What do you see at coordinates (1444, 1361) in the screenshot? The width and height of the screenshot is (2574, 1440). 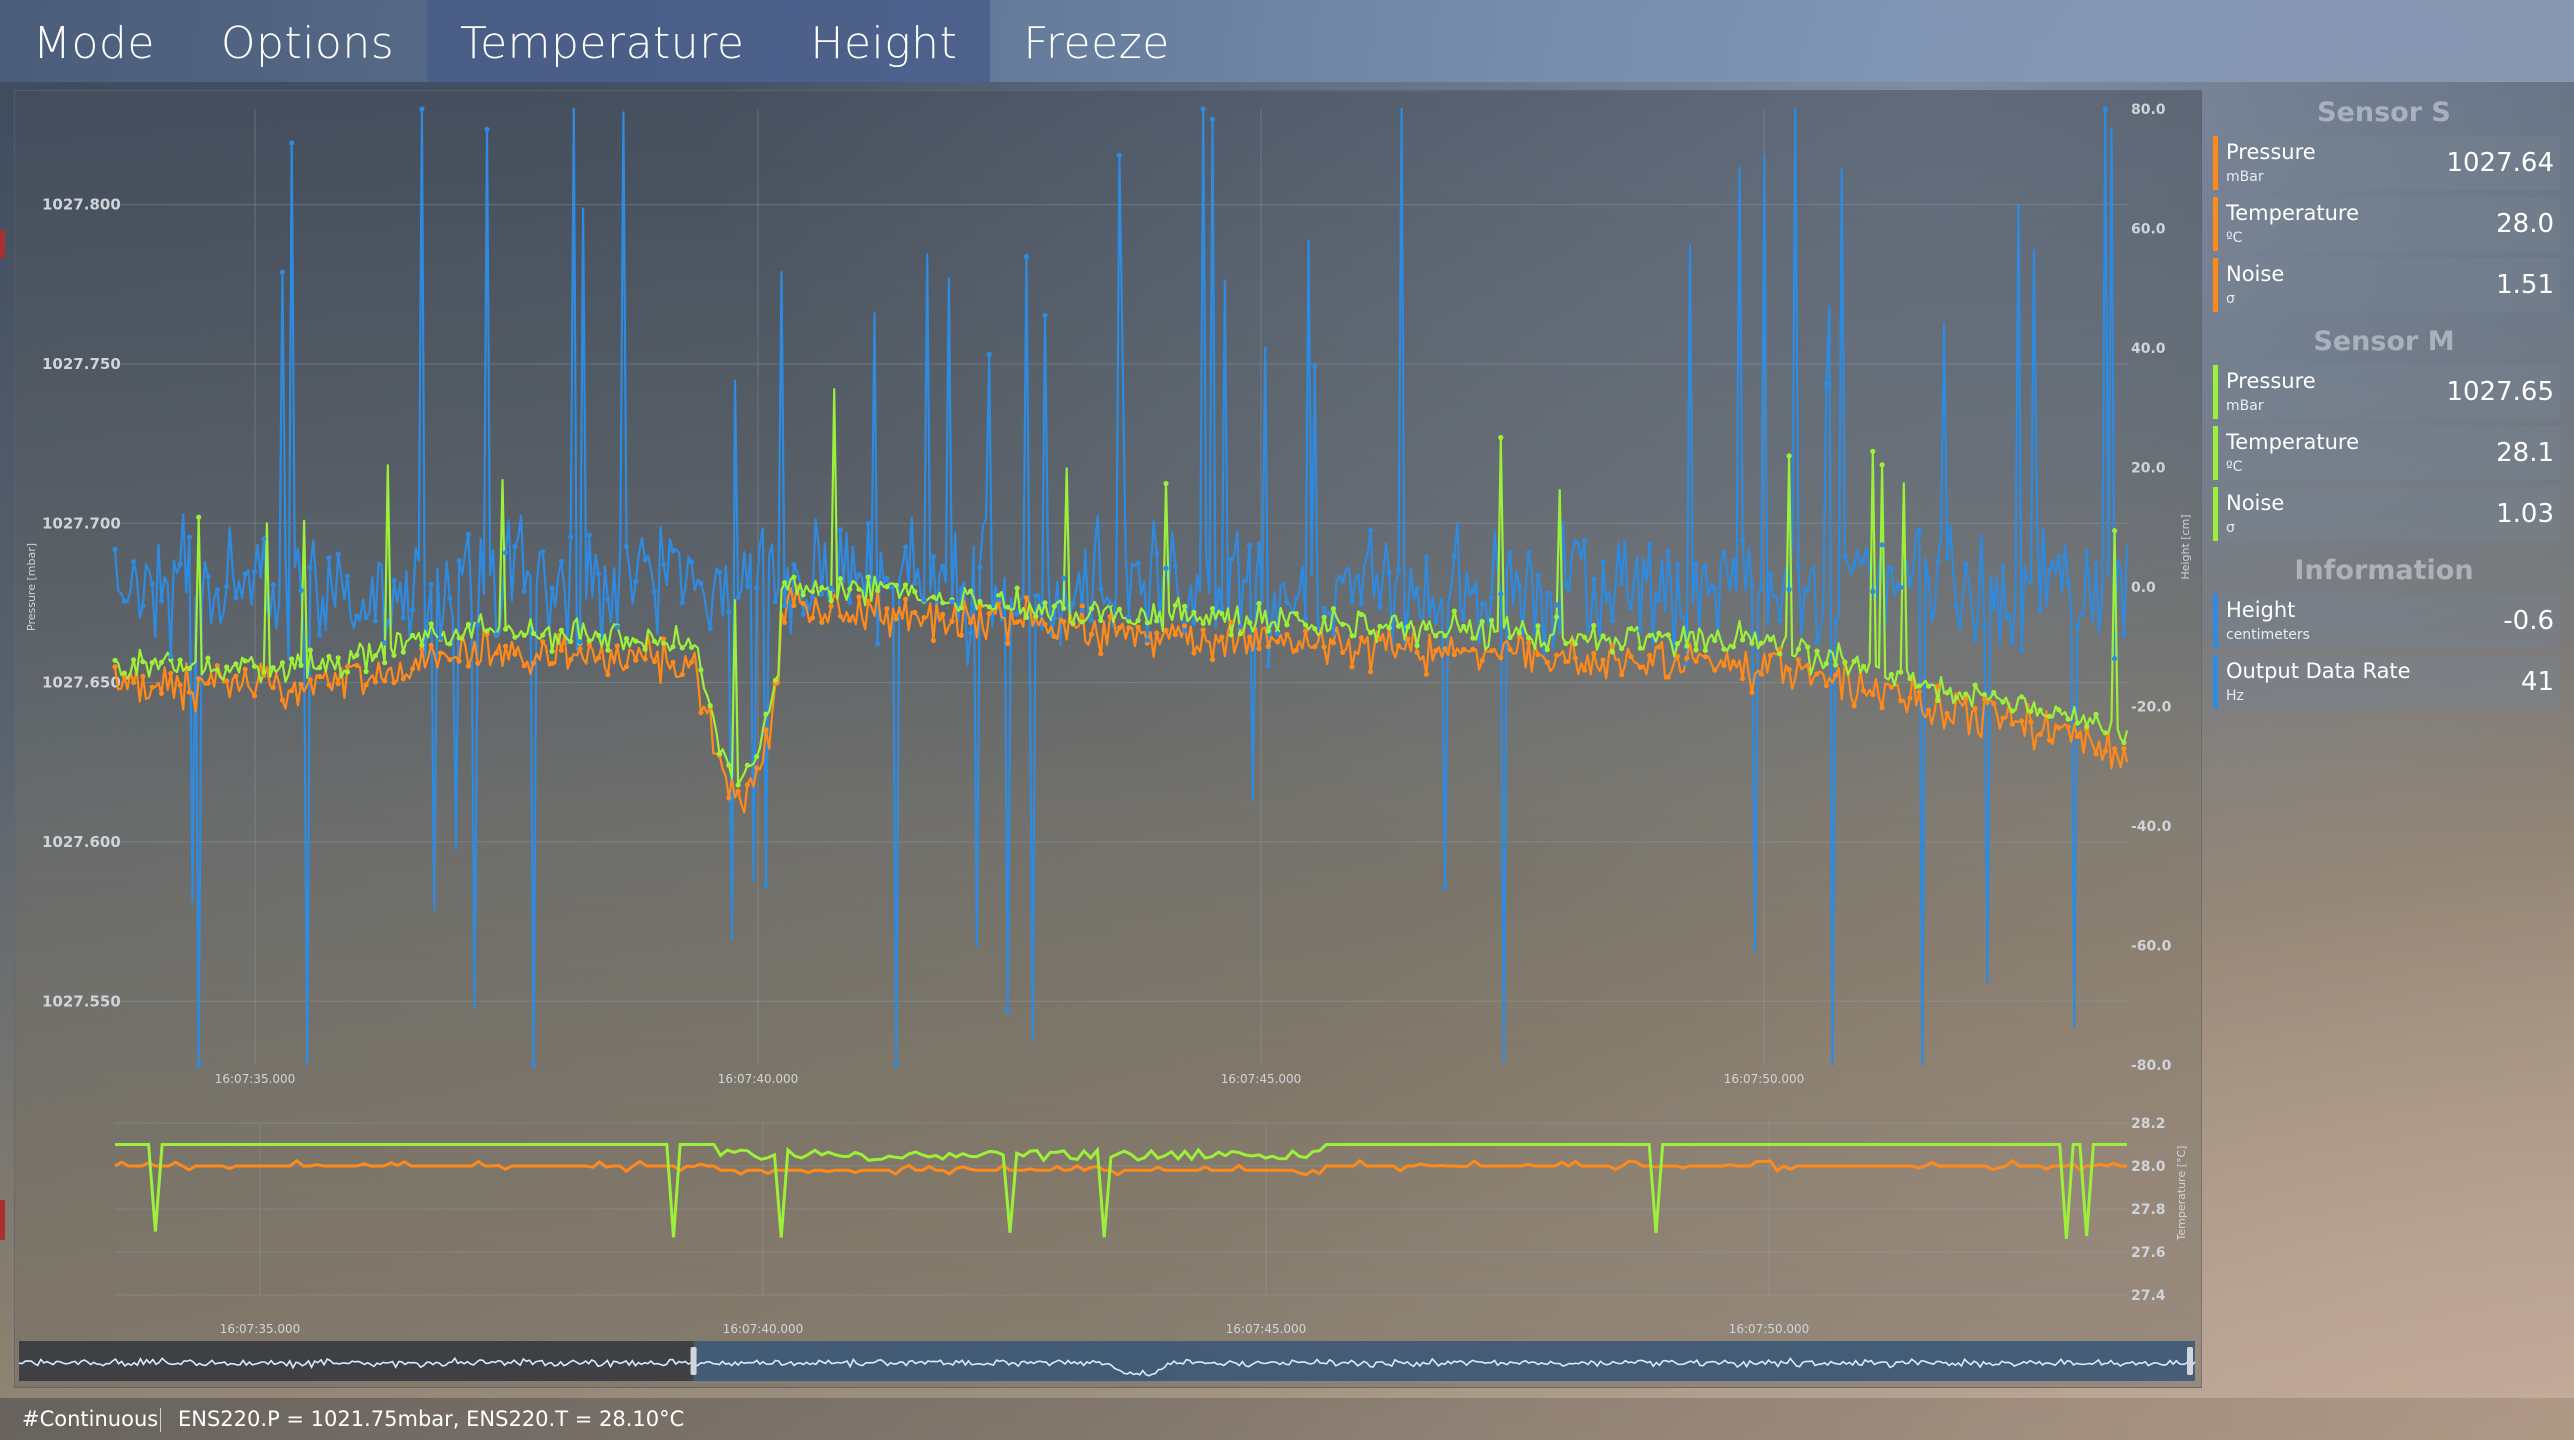 I see `overview-selection` at bounding box center [1444, 1361].